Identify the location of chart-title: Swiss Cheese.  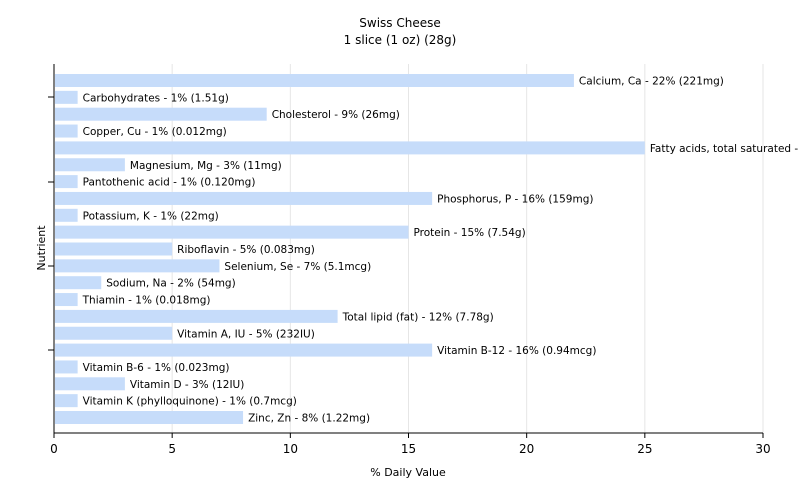
(399, 23).